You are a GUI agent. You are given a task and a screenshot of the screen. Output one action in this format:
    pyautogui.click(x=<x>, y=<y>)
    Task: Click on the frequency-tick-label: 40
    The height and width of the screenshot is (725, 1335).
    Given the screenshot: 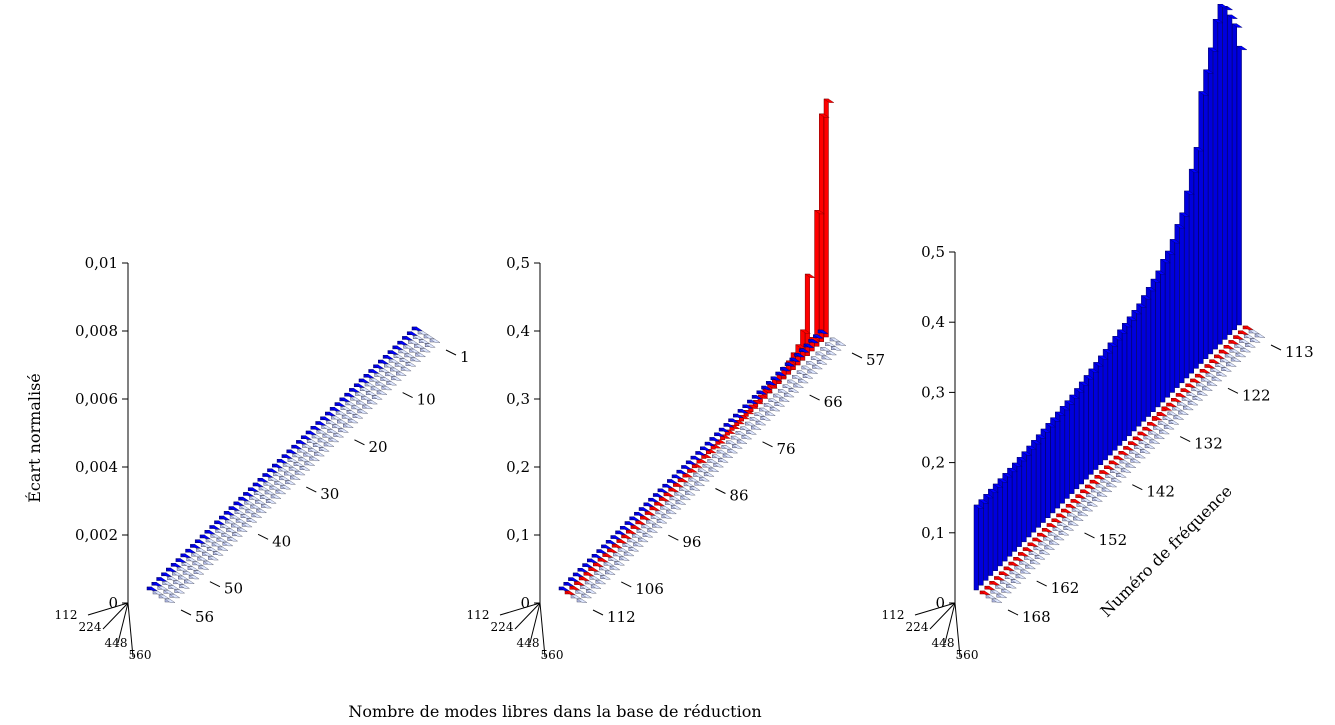 What is the action you would take?
    pyautogui.click(x=281, y=541)
    